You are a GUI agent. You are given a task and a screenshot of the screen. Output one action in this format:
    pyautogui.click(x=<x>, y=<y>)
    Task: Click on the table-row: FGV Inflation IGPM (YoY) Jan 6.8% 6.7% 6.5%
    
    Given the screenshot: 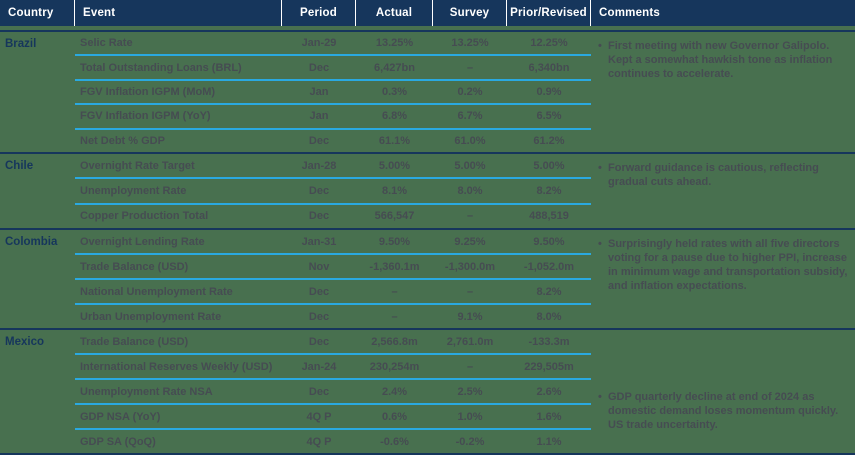 What is the action you would take?
    pyautogui.click(x=333, y=117)
    